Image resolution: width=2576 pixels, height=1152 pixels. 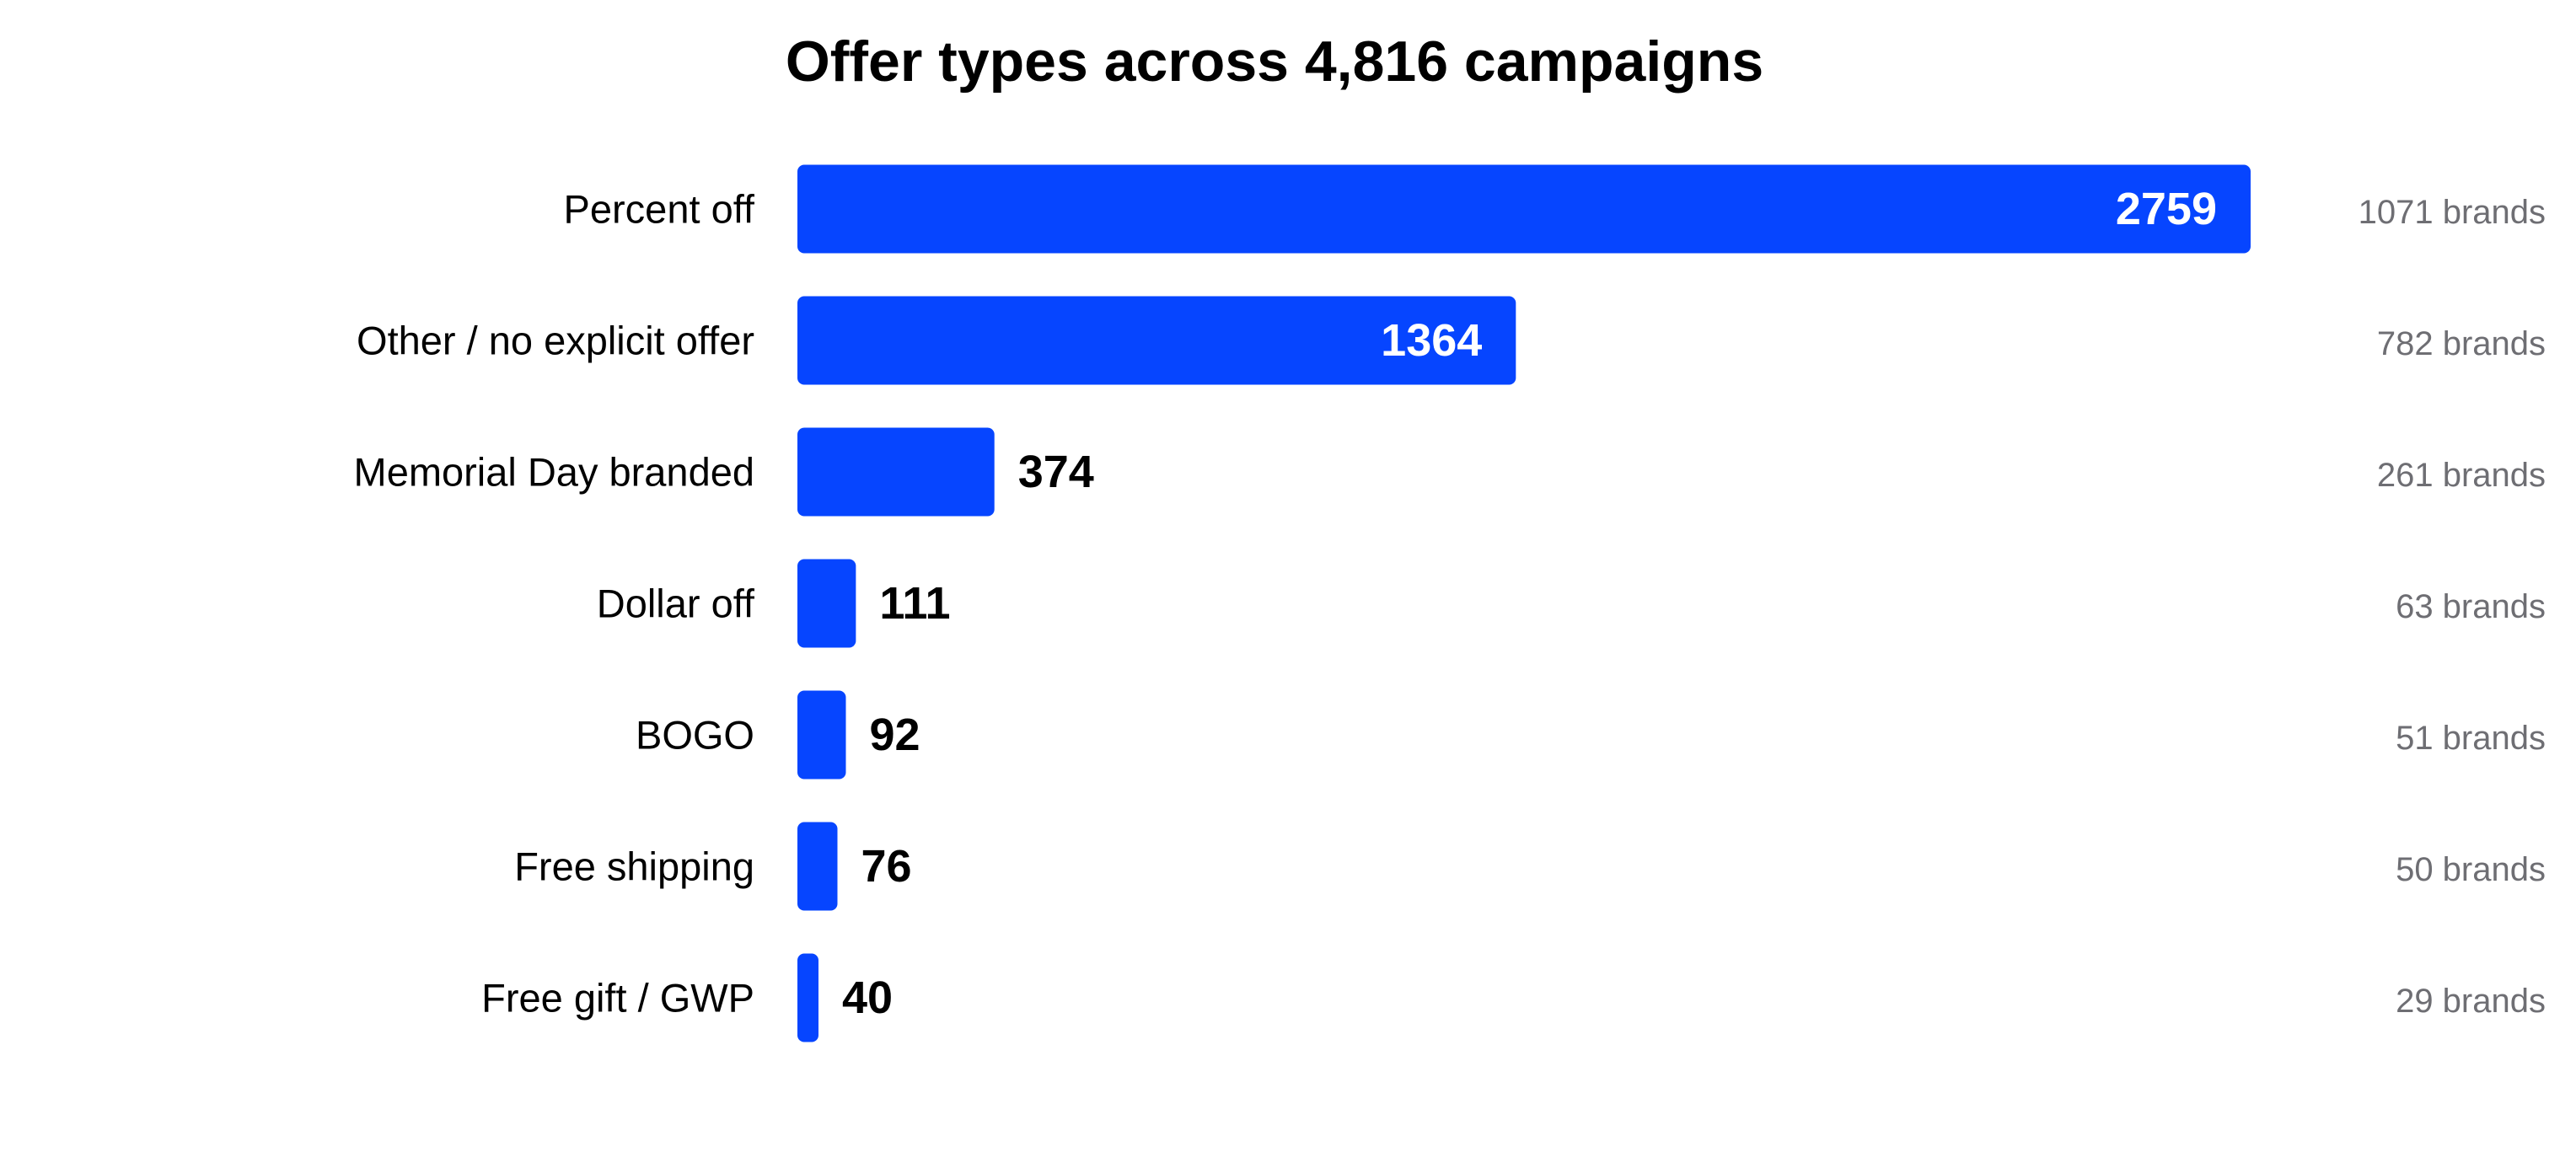 I want to click on category-label: Other / no explicit offer, so click(x=555, y=341).